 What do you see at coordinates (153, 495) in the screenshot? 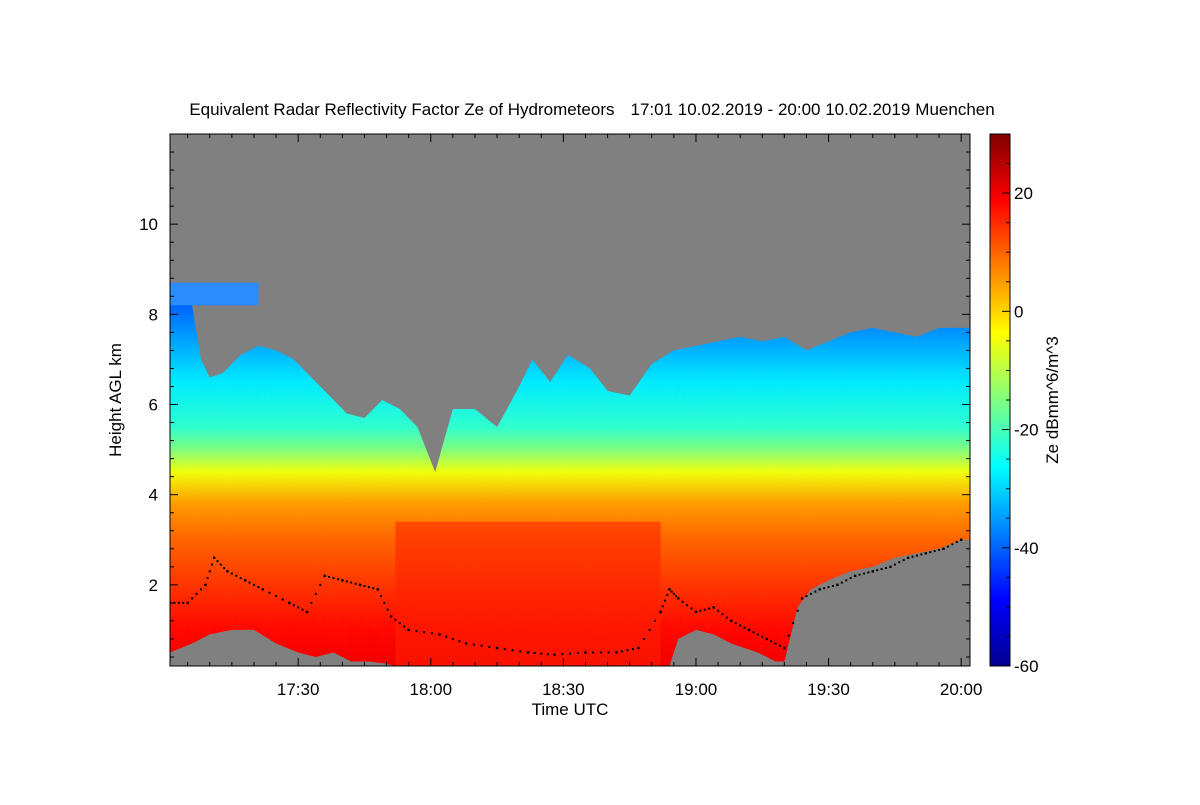
I see `y-tick-label: 4` at bounding box center [153, 495].